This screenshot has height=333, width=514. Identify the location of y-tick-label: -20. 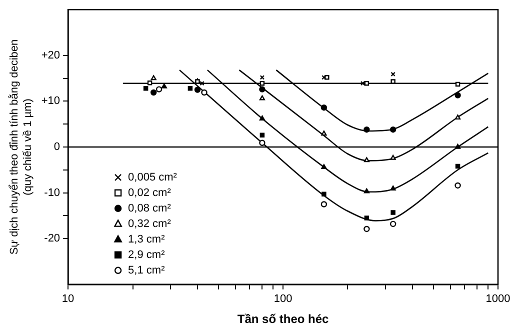
(52, 238).